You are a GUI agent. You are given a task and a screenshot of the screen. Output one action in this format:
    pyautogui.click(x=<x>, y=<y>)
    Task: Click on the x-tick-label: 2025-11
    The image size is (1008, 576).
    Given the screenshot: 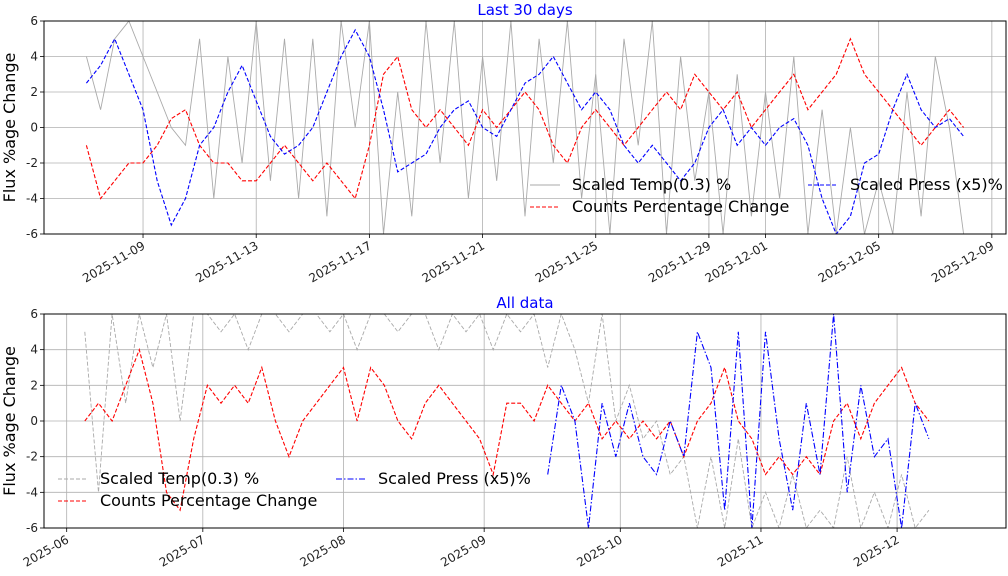 What is the action you would take?
    pyautogui.click(x=740, y=550)
    